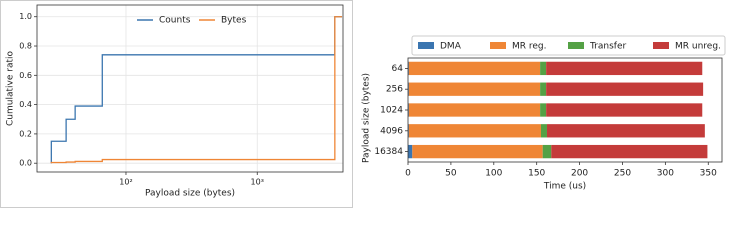 This screenshot has height=240, width=731. Describe the element at coordinates (398, 69) in the screenshot. I see `y-tick-label: 64` at that location.